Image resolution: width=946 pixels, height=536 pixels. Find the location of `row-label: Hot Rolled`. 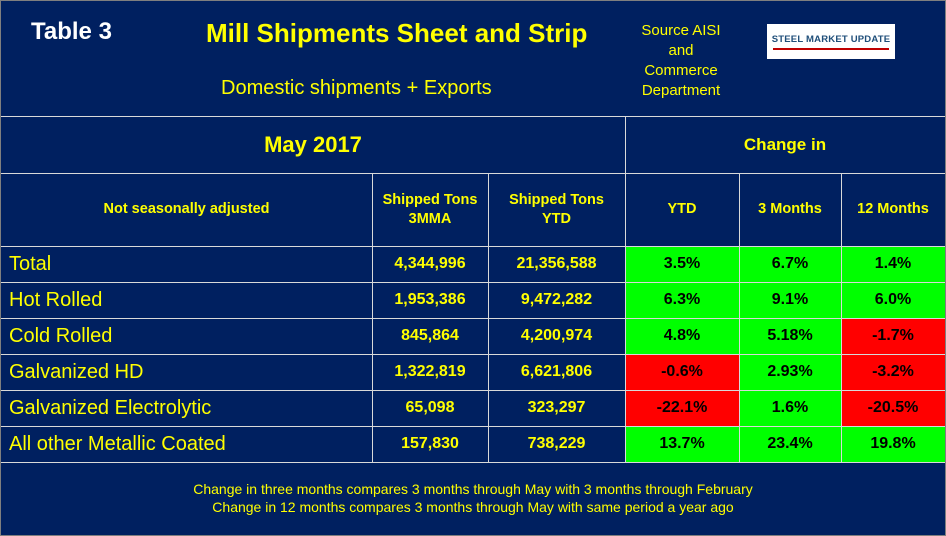

row-label: Hot Rolled is located at coordinates (56, 299).